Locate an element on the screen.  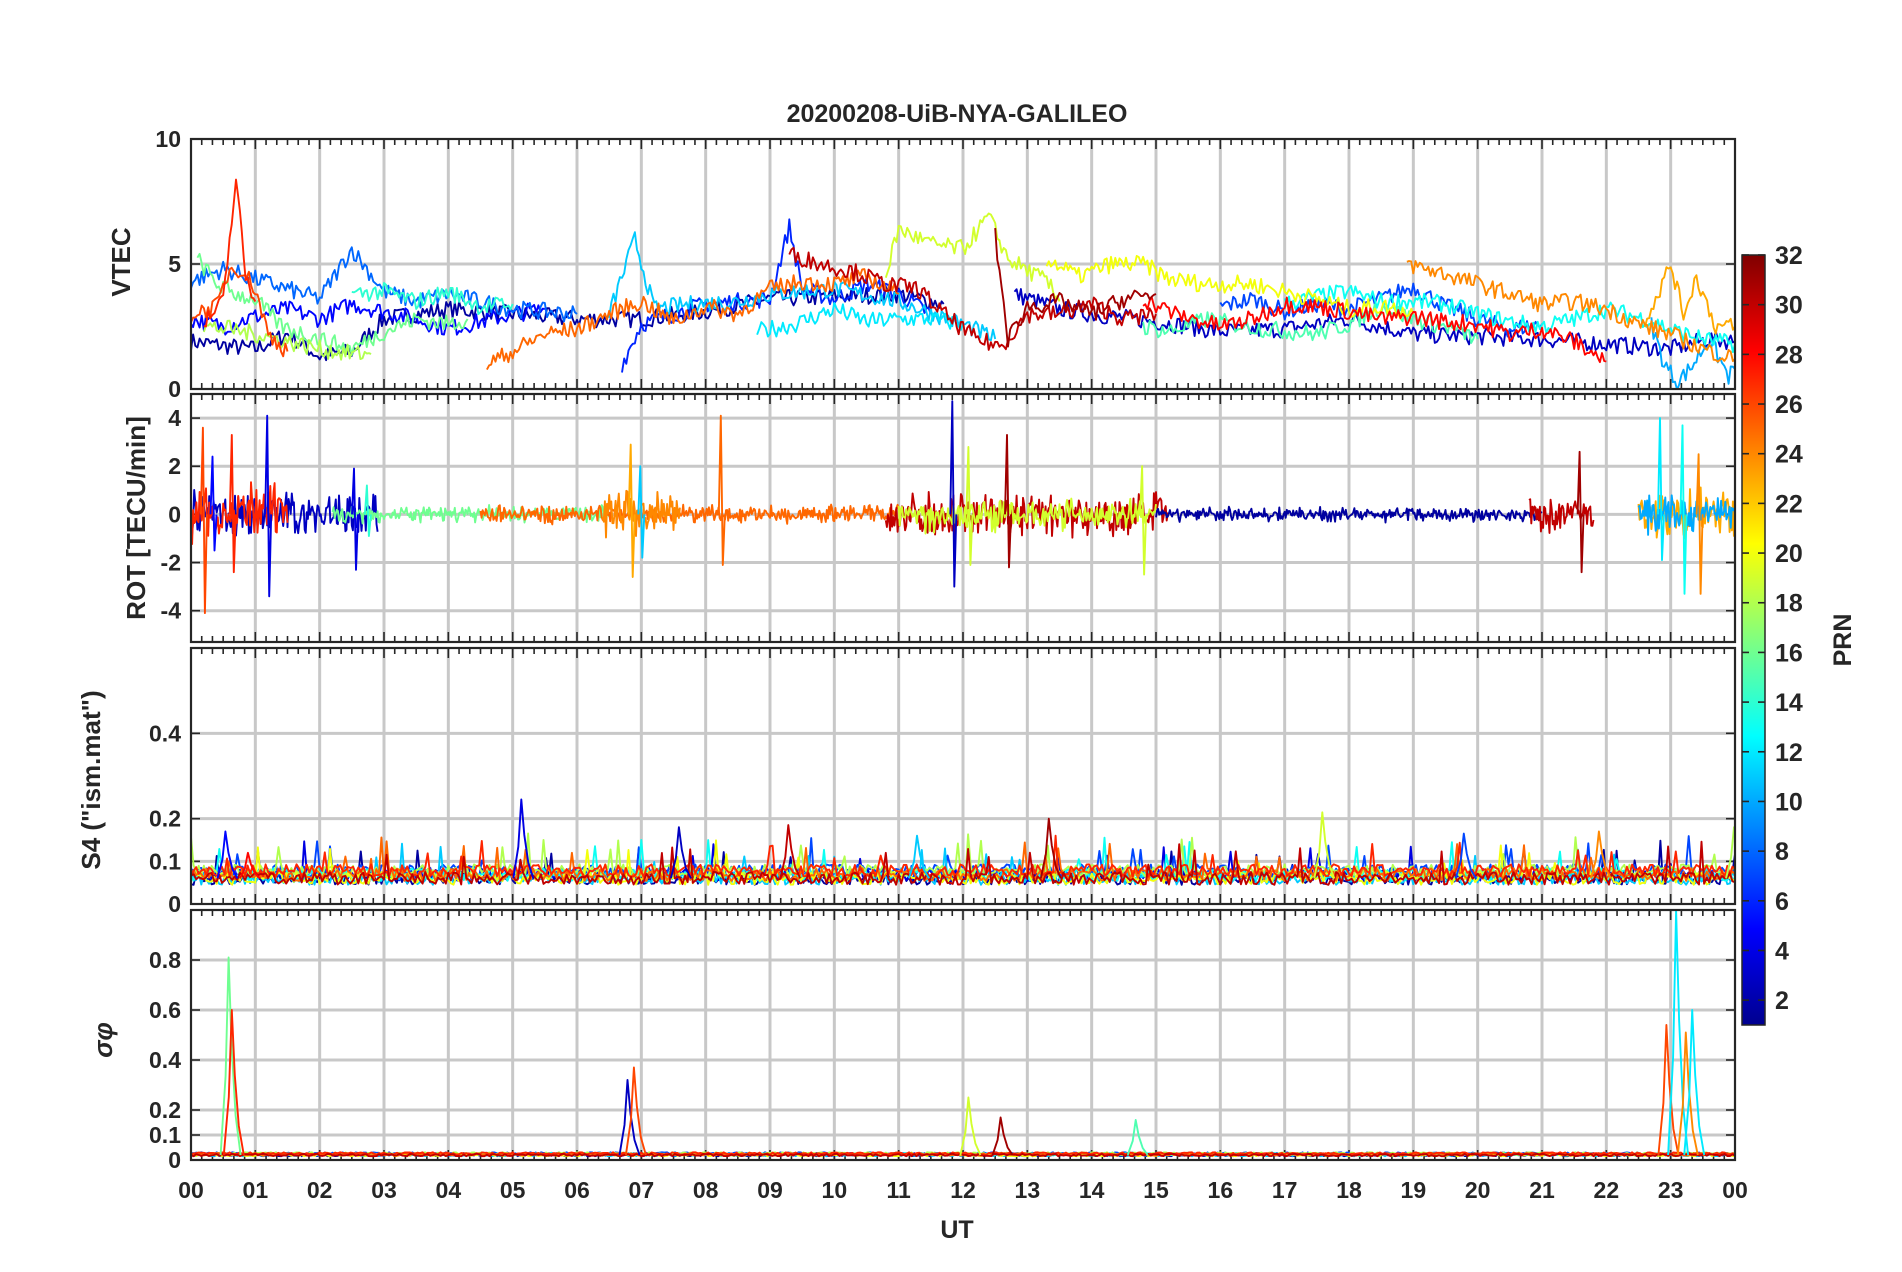
colorbar-tick-label: 26 is located at coordinates (1789, 405).